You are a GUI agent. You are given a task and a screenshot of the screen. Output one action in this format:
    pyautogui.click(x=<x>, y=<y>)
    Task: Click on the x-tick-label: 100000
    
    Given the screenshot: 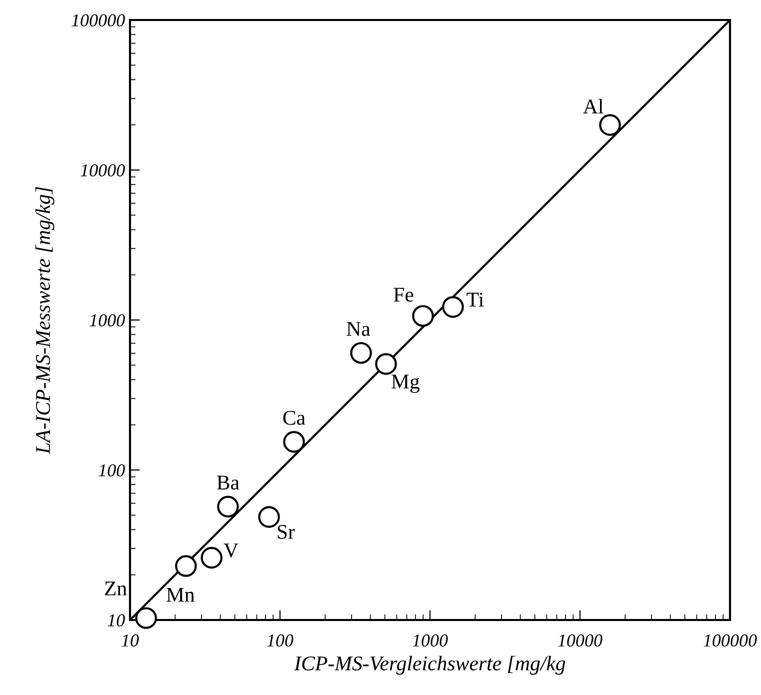 What is the action you would take?
    pyautogui.click(x=730, y=640)
    